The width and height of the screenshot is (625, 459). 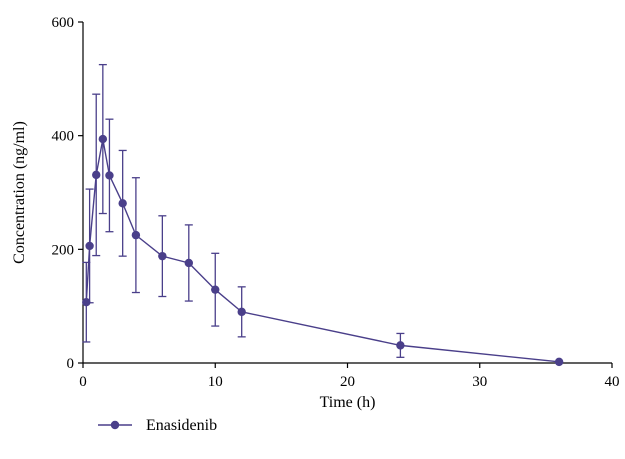 What do you see at coordinates (63, 137) in the screenshot?
I see `y-tick-label: 400` at bounding box center [63, 137].